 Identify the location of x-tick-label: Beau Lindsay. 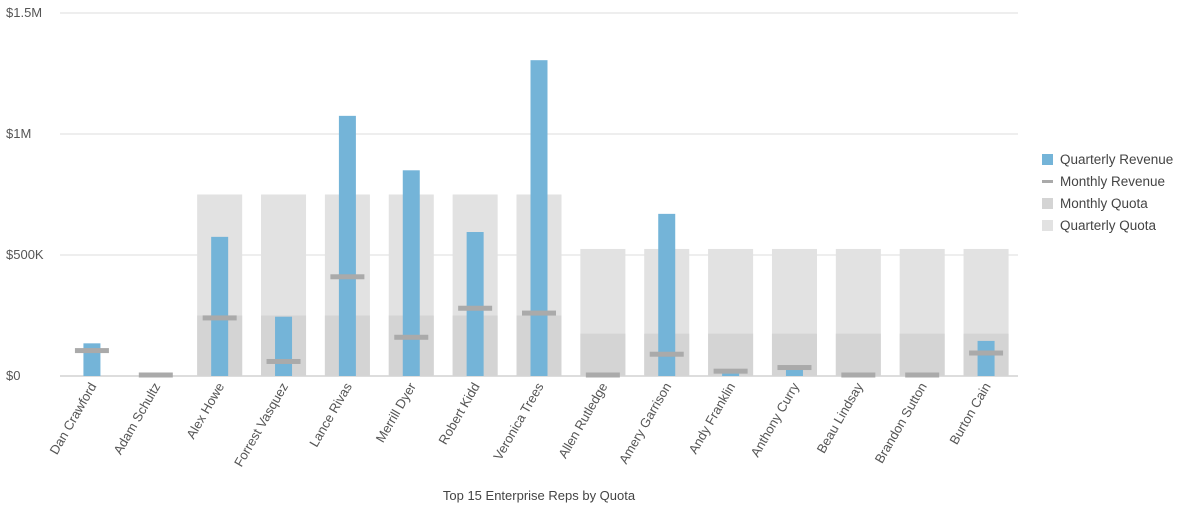
(840, 418).